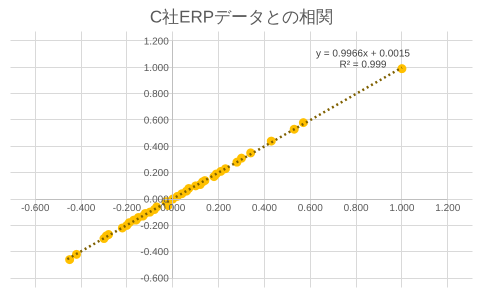  What do you see at coordinates (155, 279) in the screenshot?
I see `y-tick-label: -0.600` at bounding box center [155, 279].